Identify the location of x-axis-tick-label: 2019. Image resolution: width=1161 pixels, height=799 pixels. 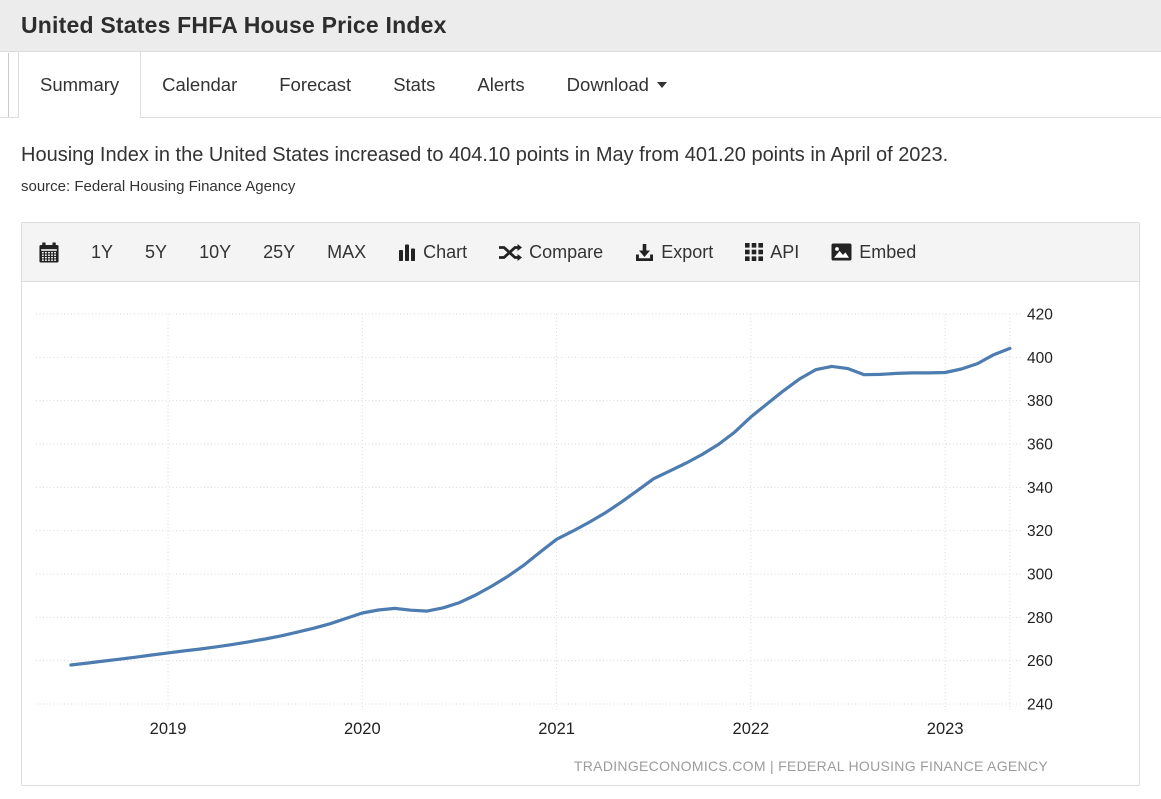
(168, 729).